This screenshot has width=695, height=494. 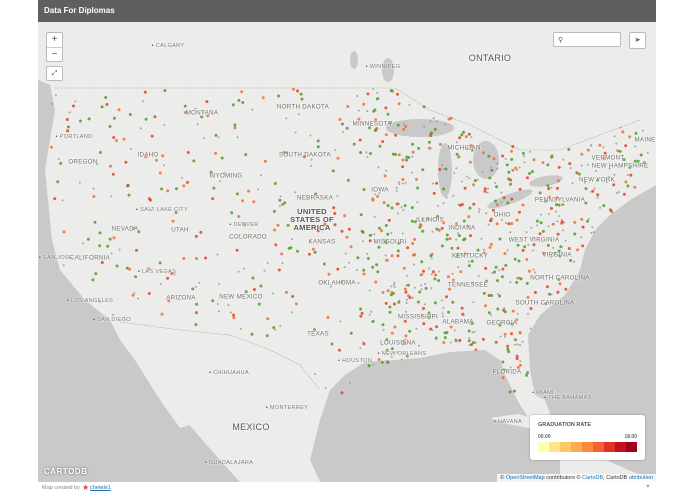 I want to click on place-label: KENTUCKY, so click(x=470, y=256).